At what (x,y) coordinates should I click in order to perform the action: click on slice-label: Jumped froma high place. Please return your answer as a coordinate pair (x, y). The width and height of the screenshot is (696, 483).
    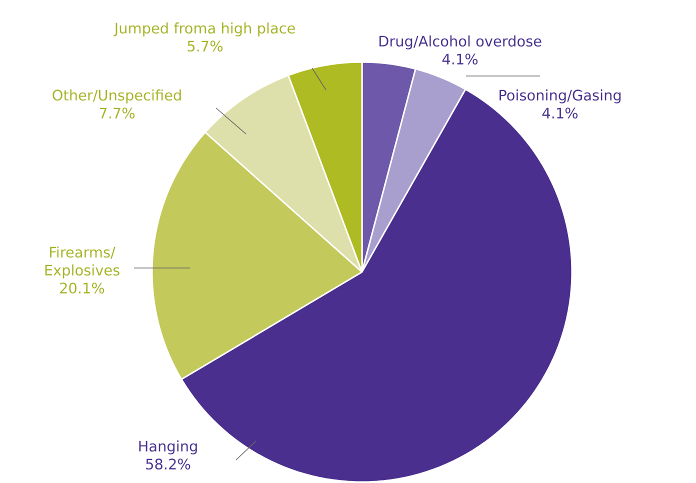
    Looking at the image, I should click on (204, 29).